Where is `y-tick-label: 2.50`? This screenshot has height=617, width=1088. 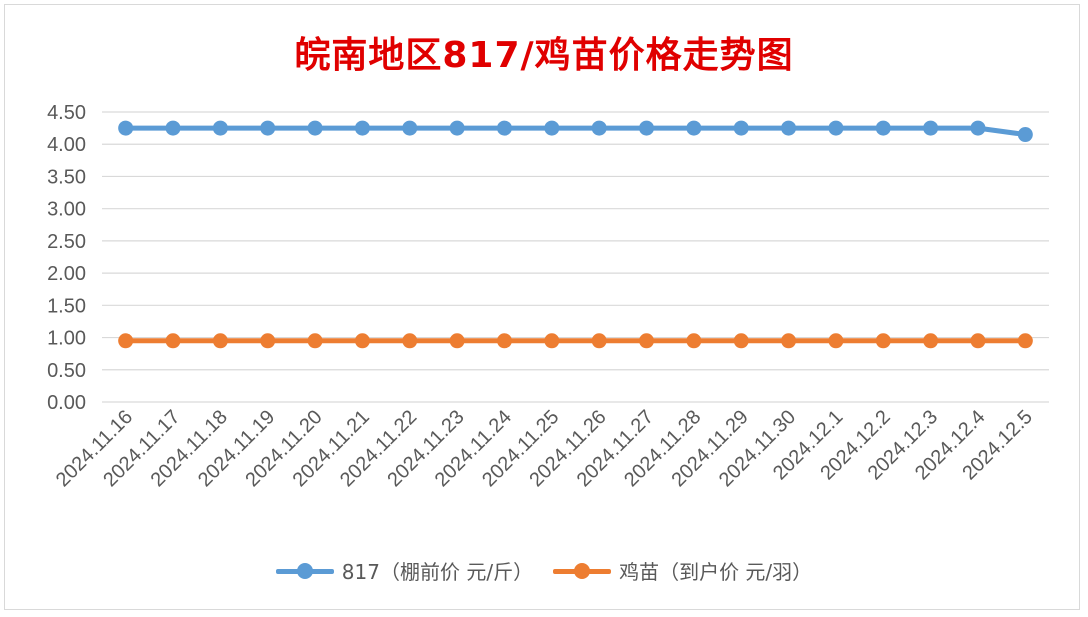
y-tick-label: 2.50 is located at coordinates (66, 242).